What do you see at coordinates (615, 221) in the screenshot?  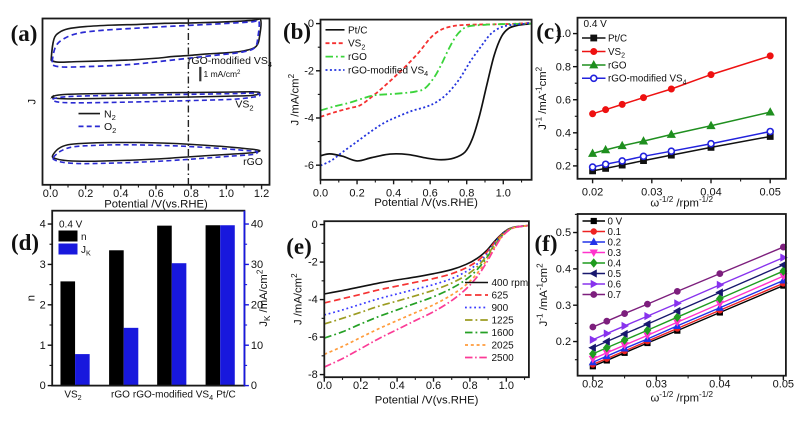 I see `legend-item-label: 0 V` at bounding box center [615, 221].